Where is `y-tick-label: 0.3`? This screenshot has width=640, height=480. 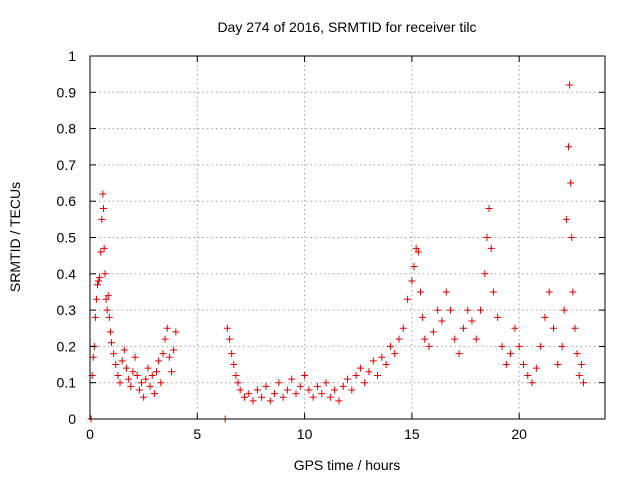 y-tick-label: 0.3 is located at coordinates (67, 310).